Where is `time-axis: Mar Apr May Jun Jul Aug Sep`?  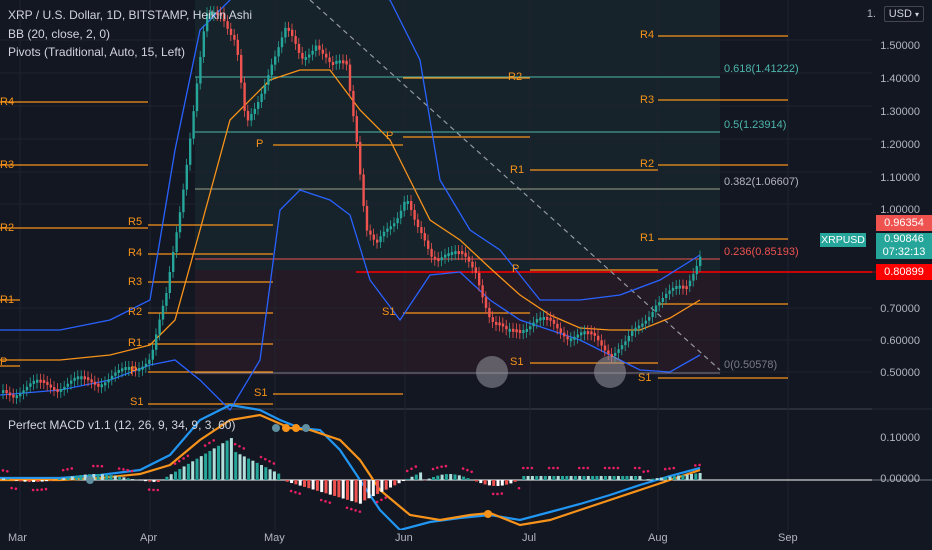 time-axis: Mar Apr May Jun Jul Aug Sep is located at coordinates (466, 540).